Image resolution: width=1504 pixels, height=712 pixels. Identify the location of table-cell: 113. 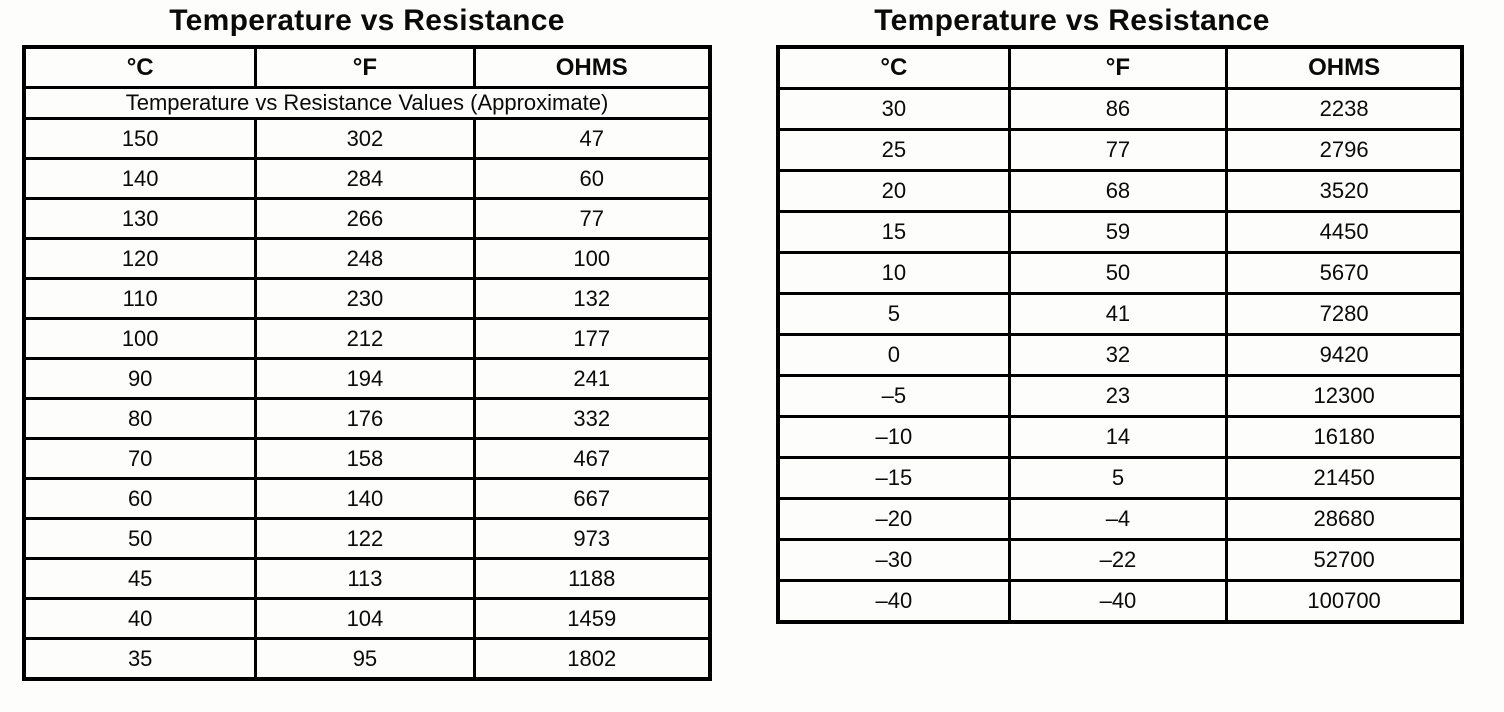
(365, 578).